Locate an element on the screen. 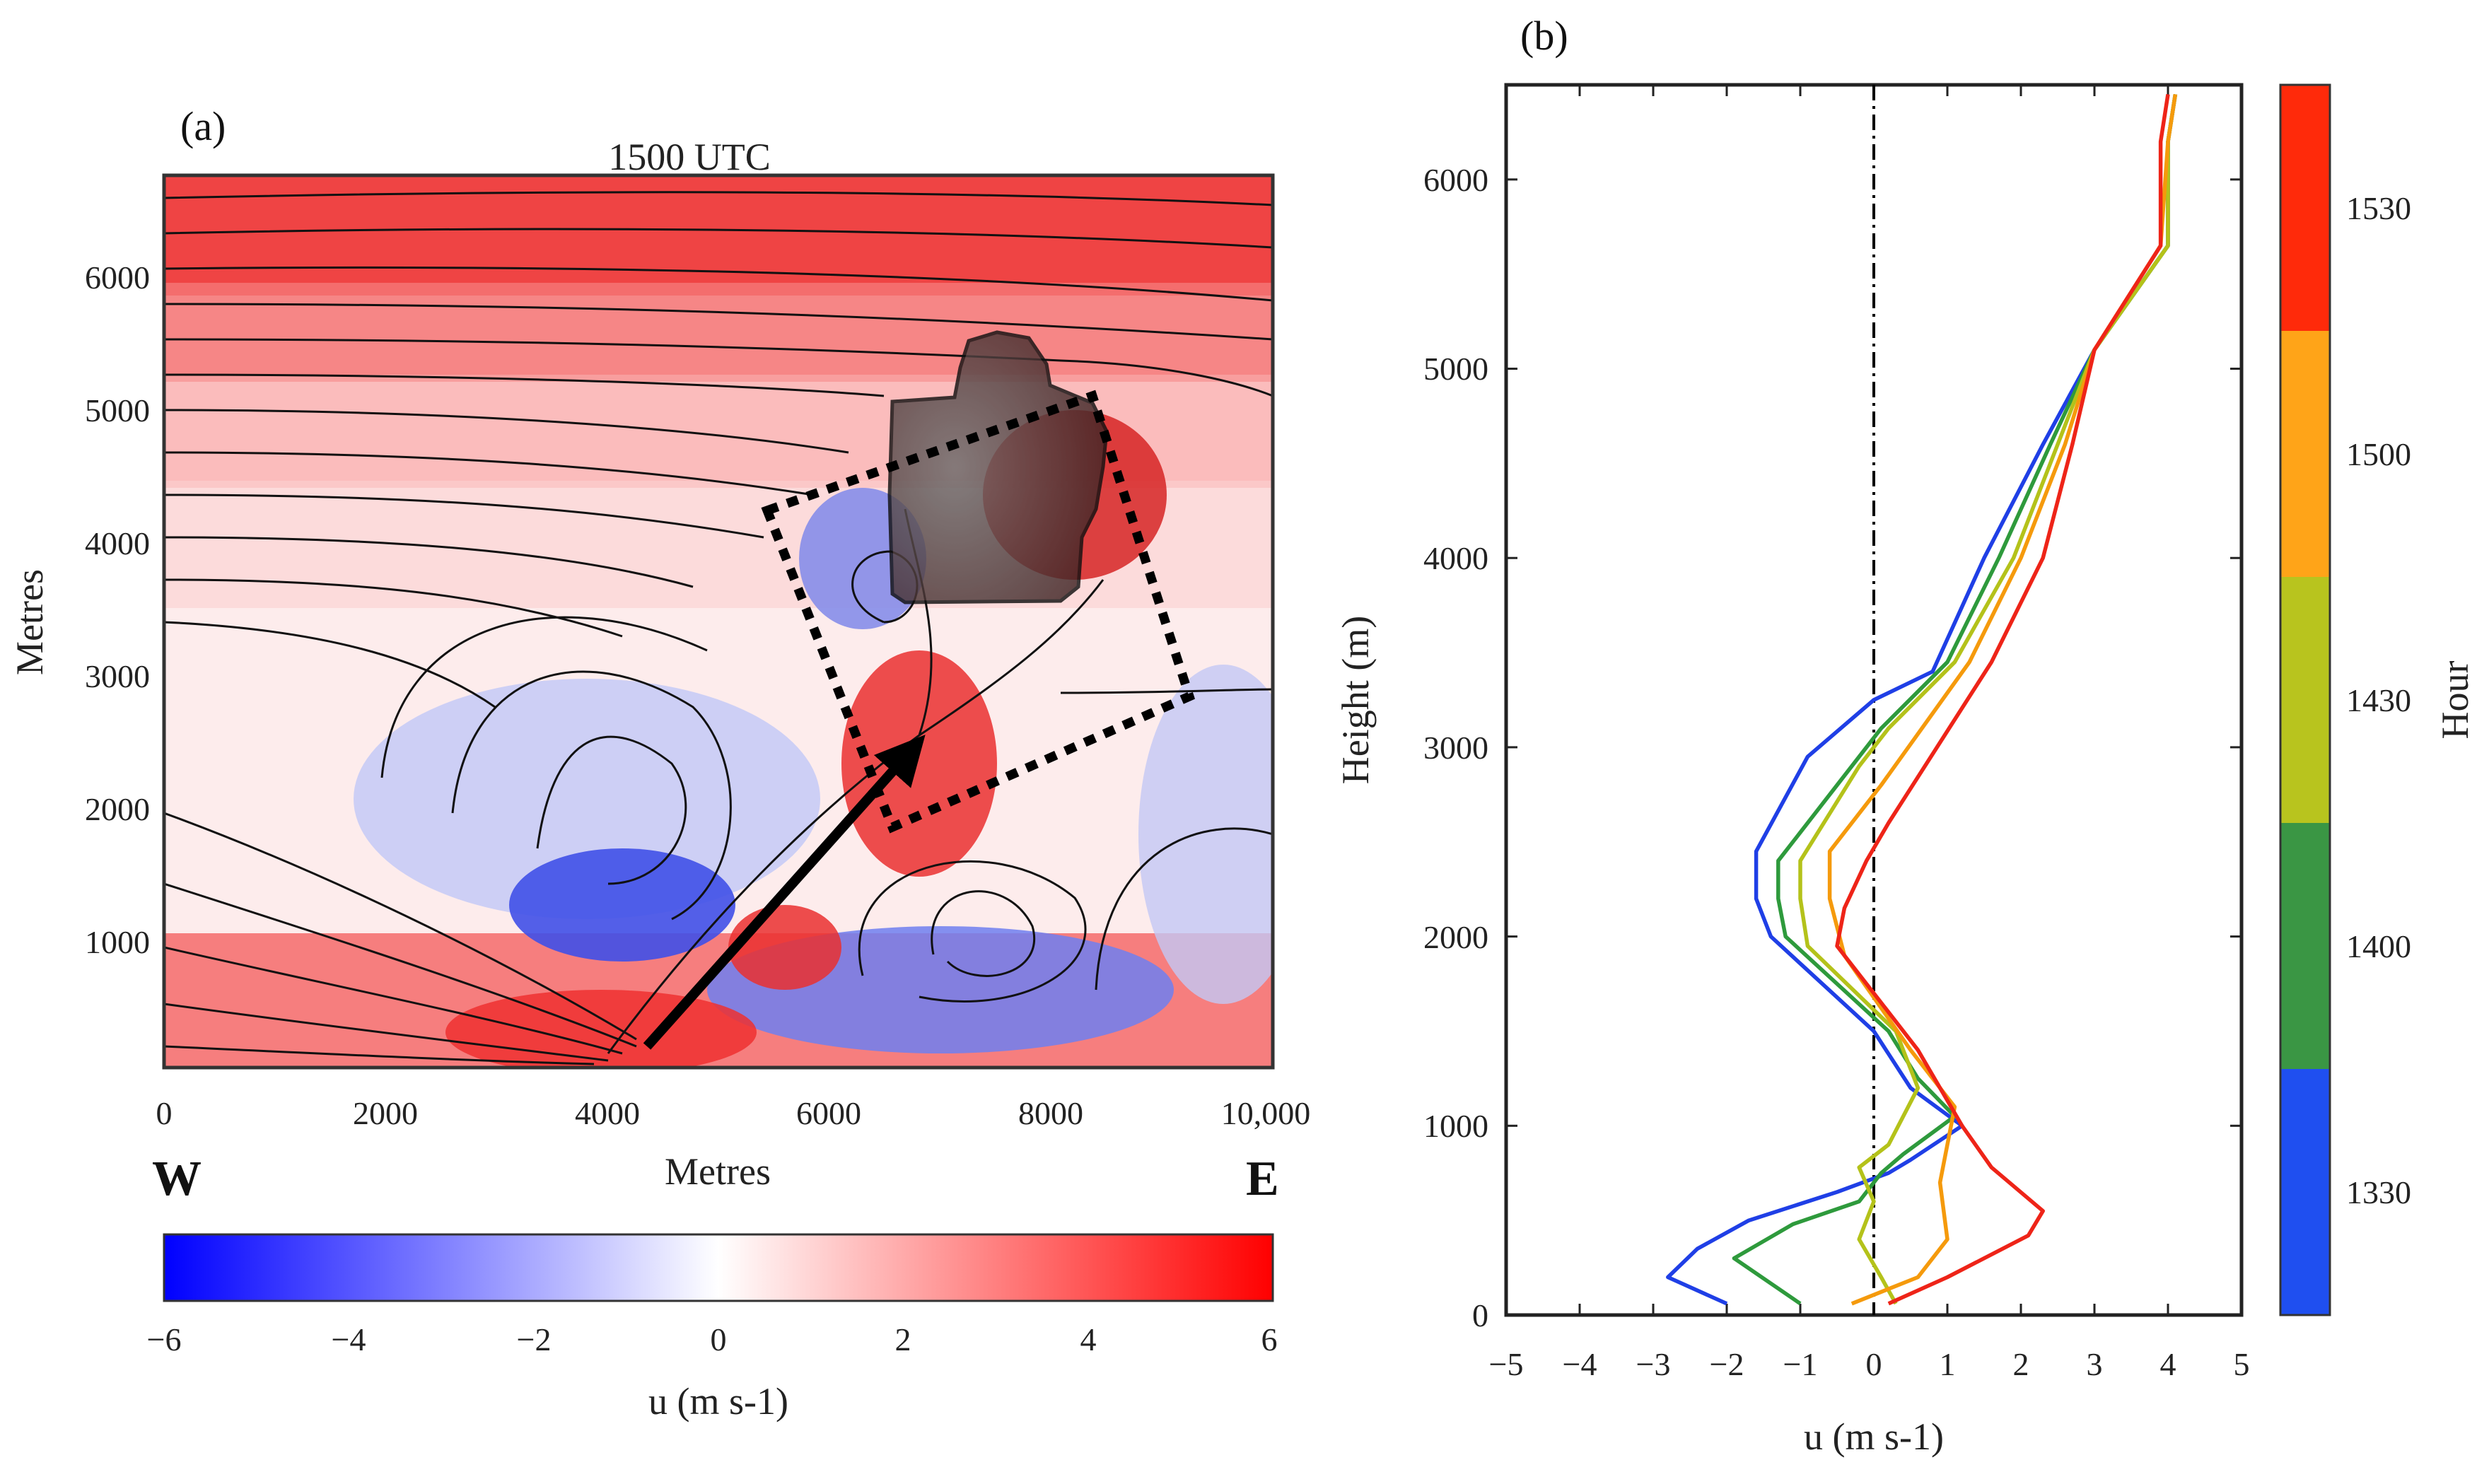  hour-colorbar-frame is located at coordinates (2305, 699).